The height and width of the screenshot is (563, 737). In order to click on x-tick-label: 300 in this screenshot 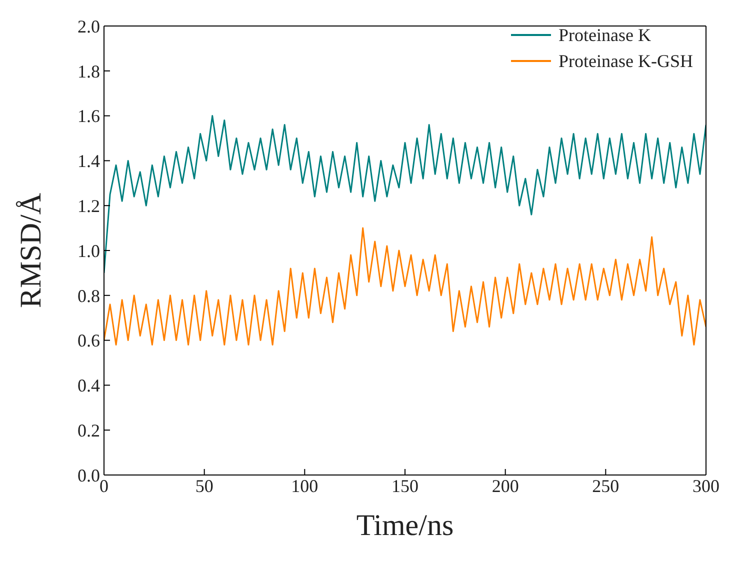, I will do `click(706, 486)`.